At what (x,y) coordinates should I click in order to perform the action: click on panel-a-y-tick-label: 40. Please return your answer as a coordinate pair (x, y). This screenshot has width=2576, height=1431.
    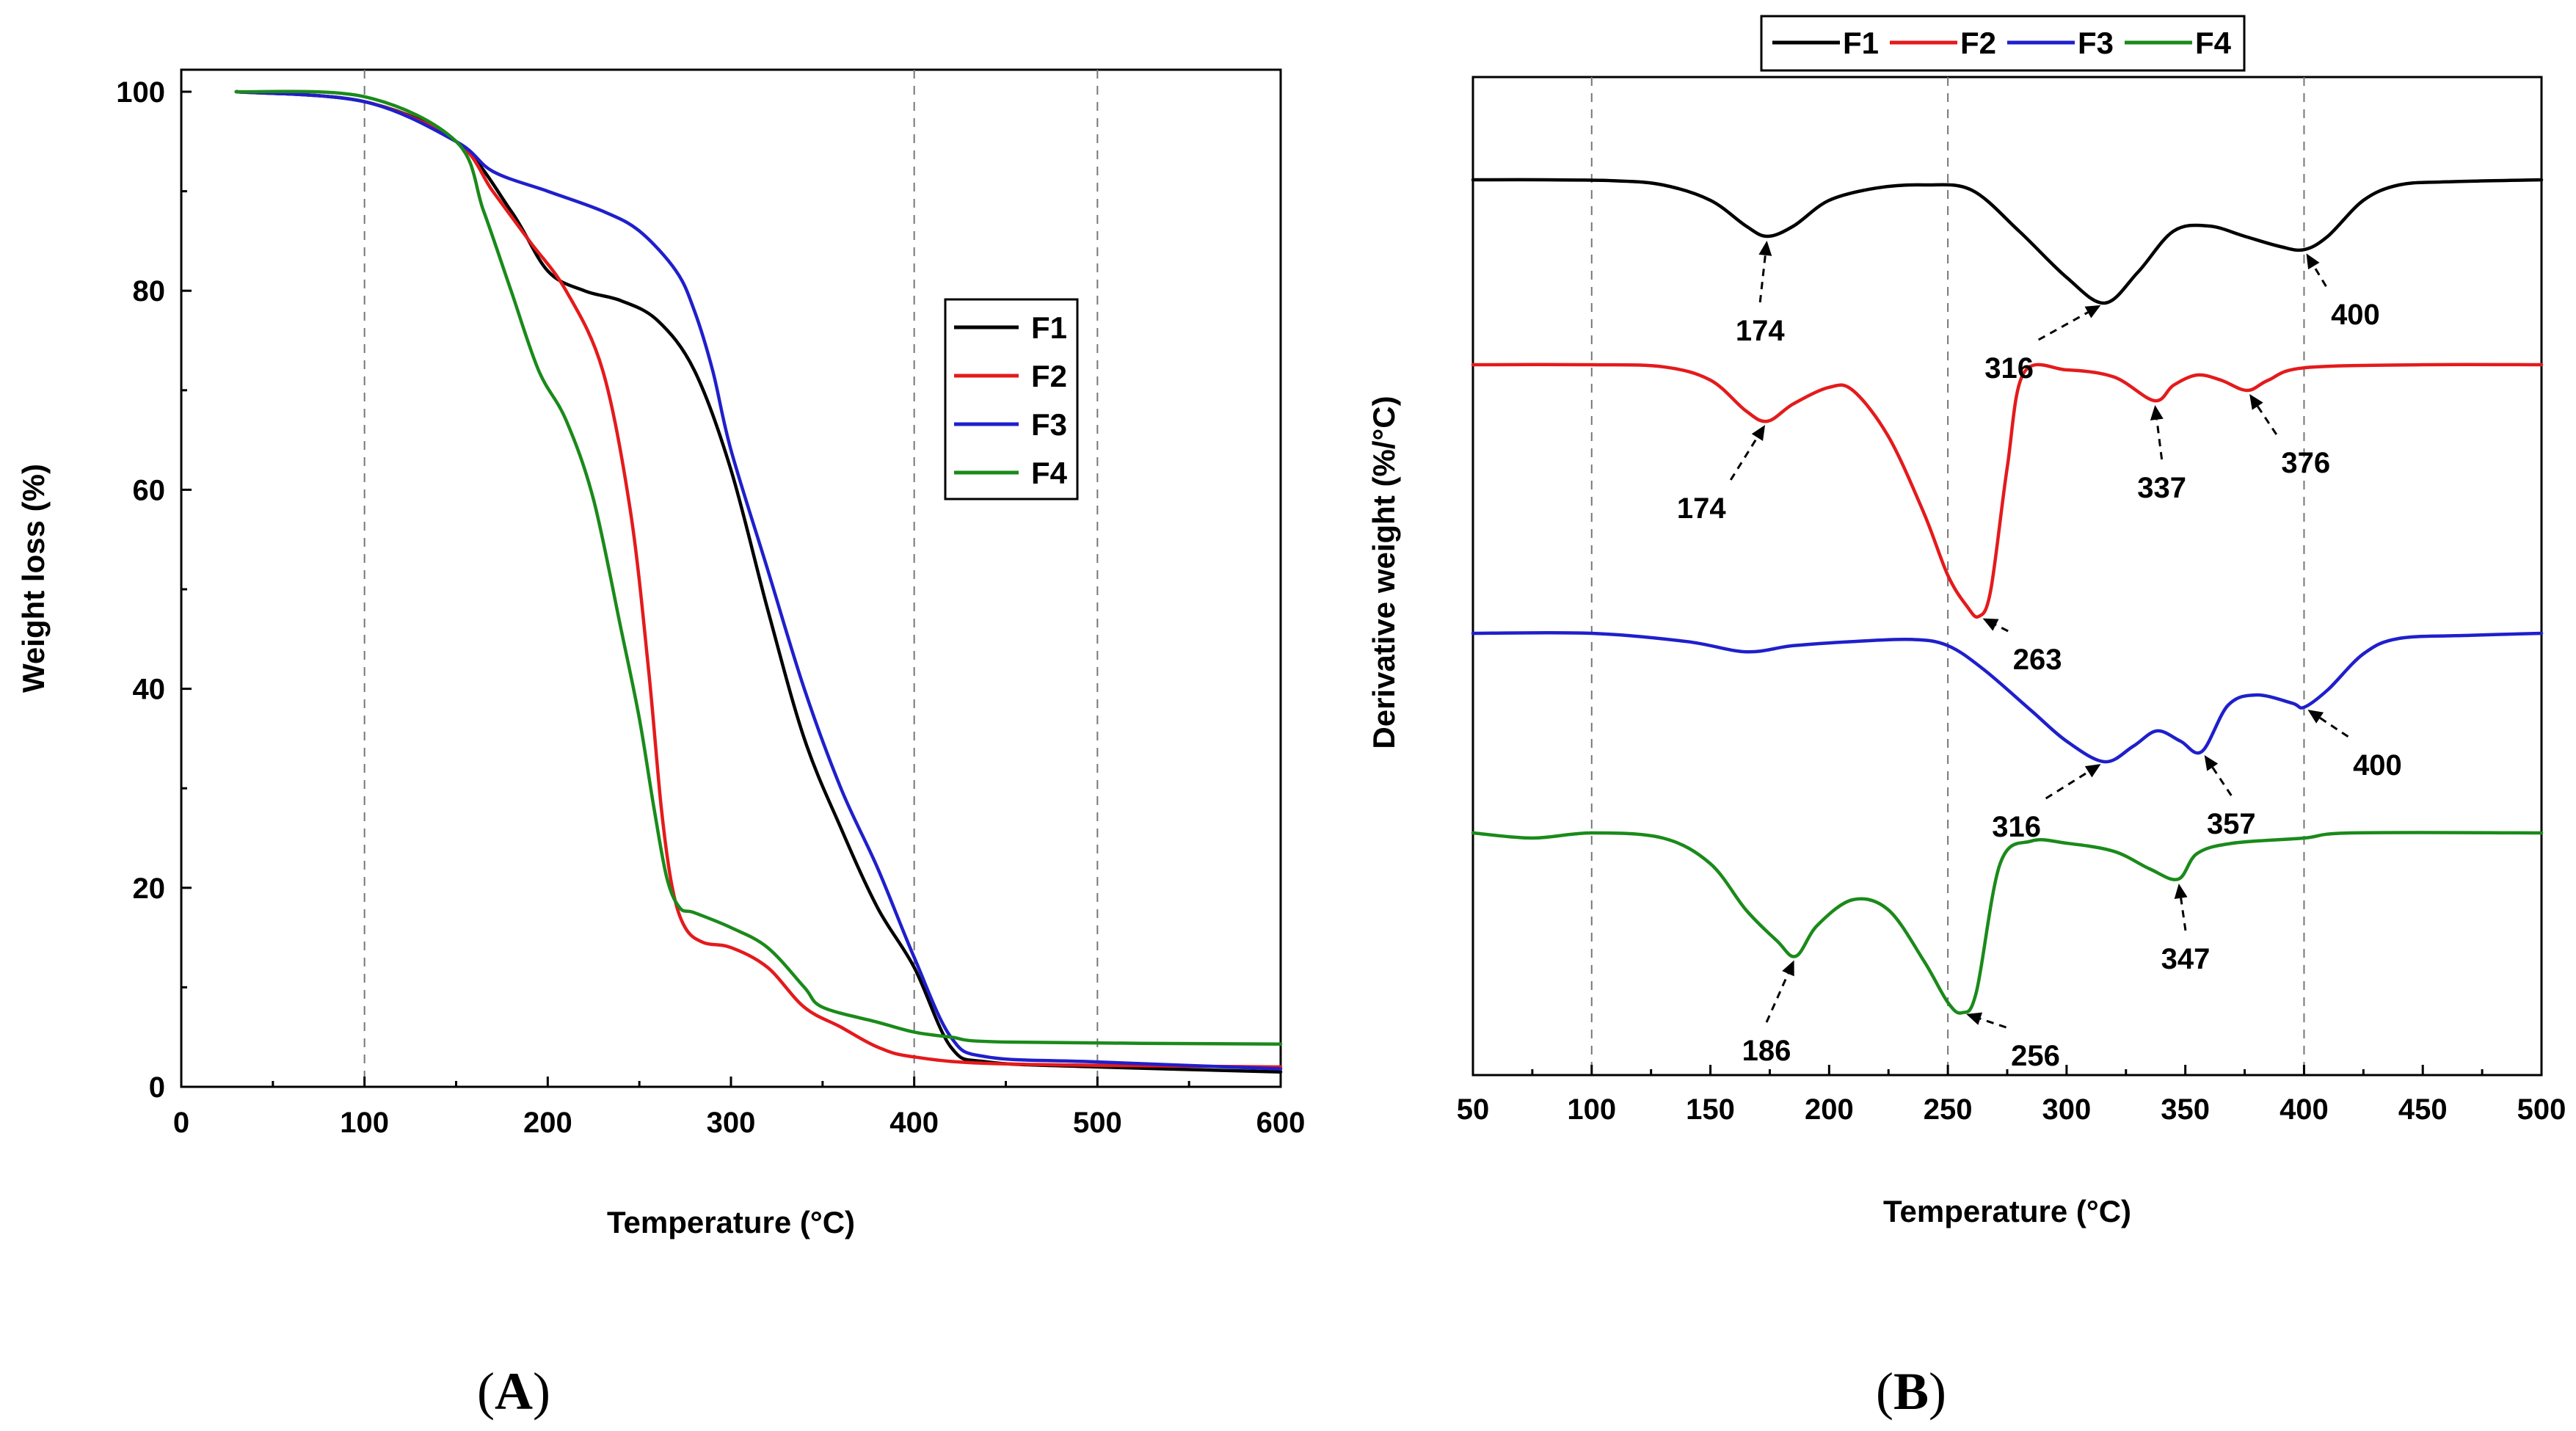
    Looking at the image, I should click on (149, 690).